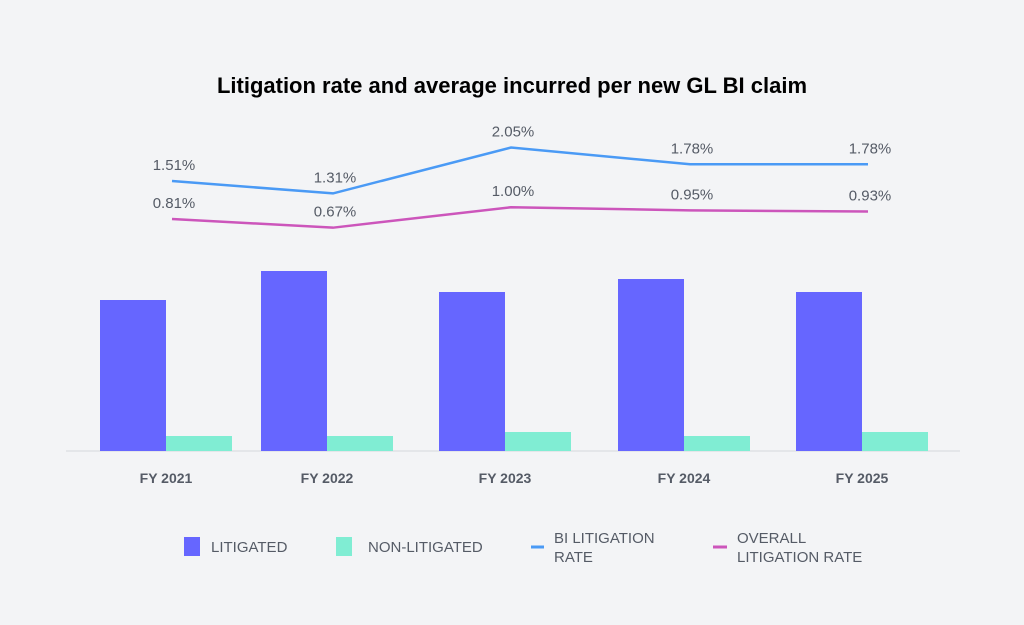 The image size is (1024, 625). What do you see at coordinates (519, 170) in the screenshot?
I see `bi-litigation-rate-line` at bounding box center [519, 170].